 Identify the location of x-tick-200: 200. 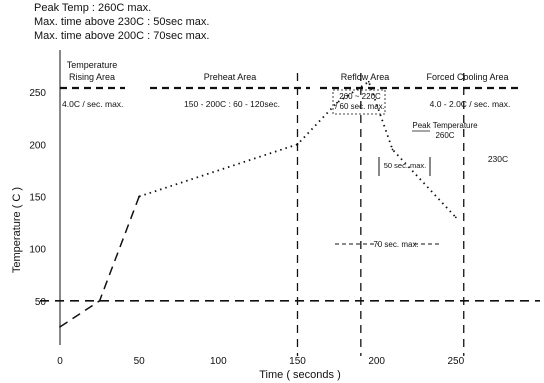
(376, 361).